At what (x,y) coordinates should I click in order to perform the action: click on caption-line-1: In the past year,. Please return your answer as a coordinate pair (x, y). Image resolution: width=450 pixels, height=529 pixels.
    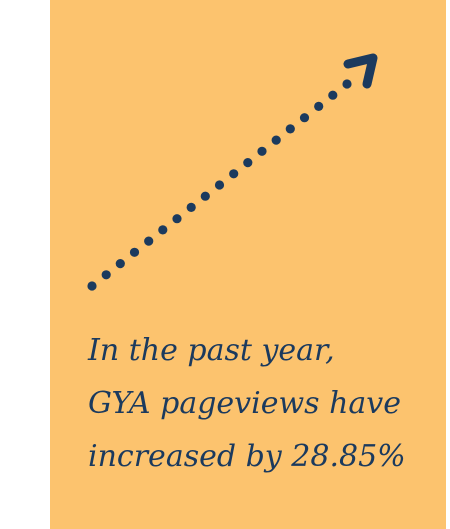
    Looking at the image, I should click on (211, 350).